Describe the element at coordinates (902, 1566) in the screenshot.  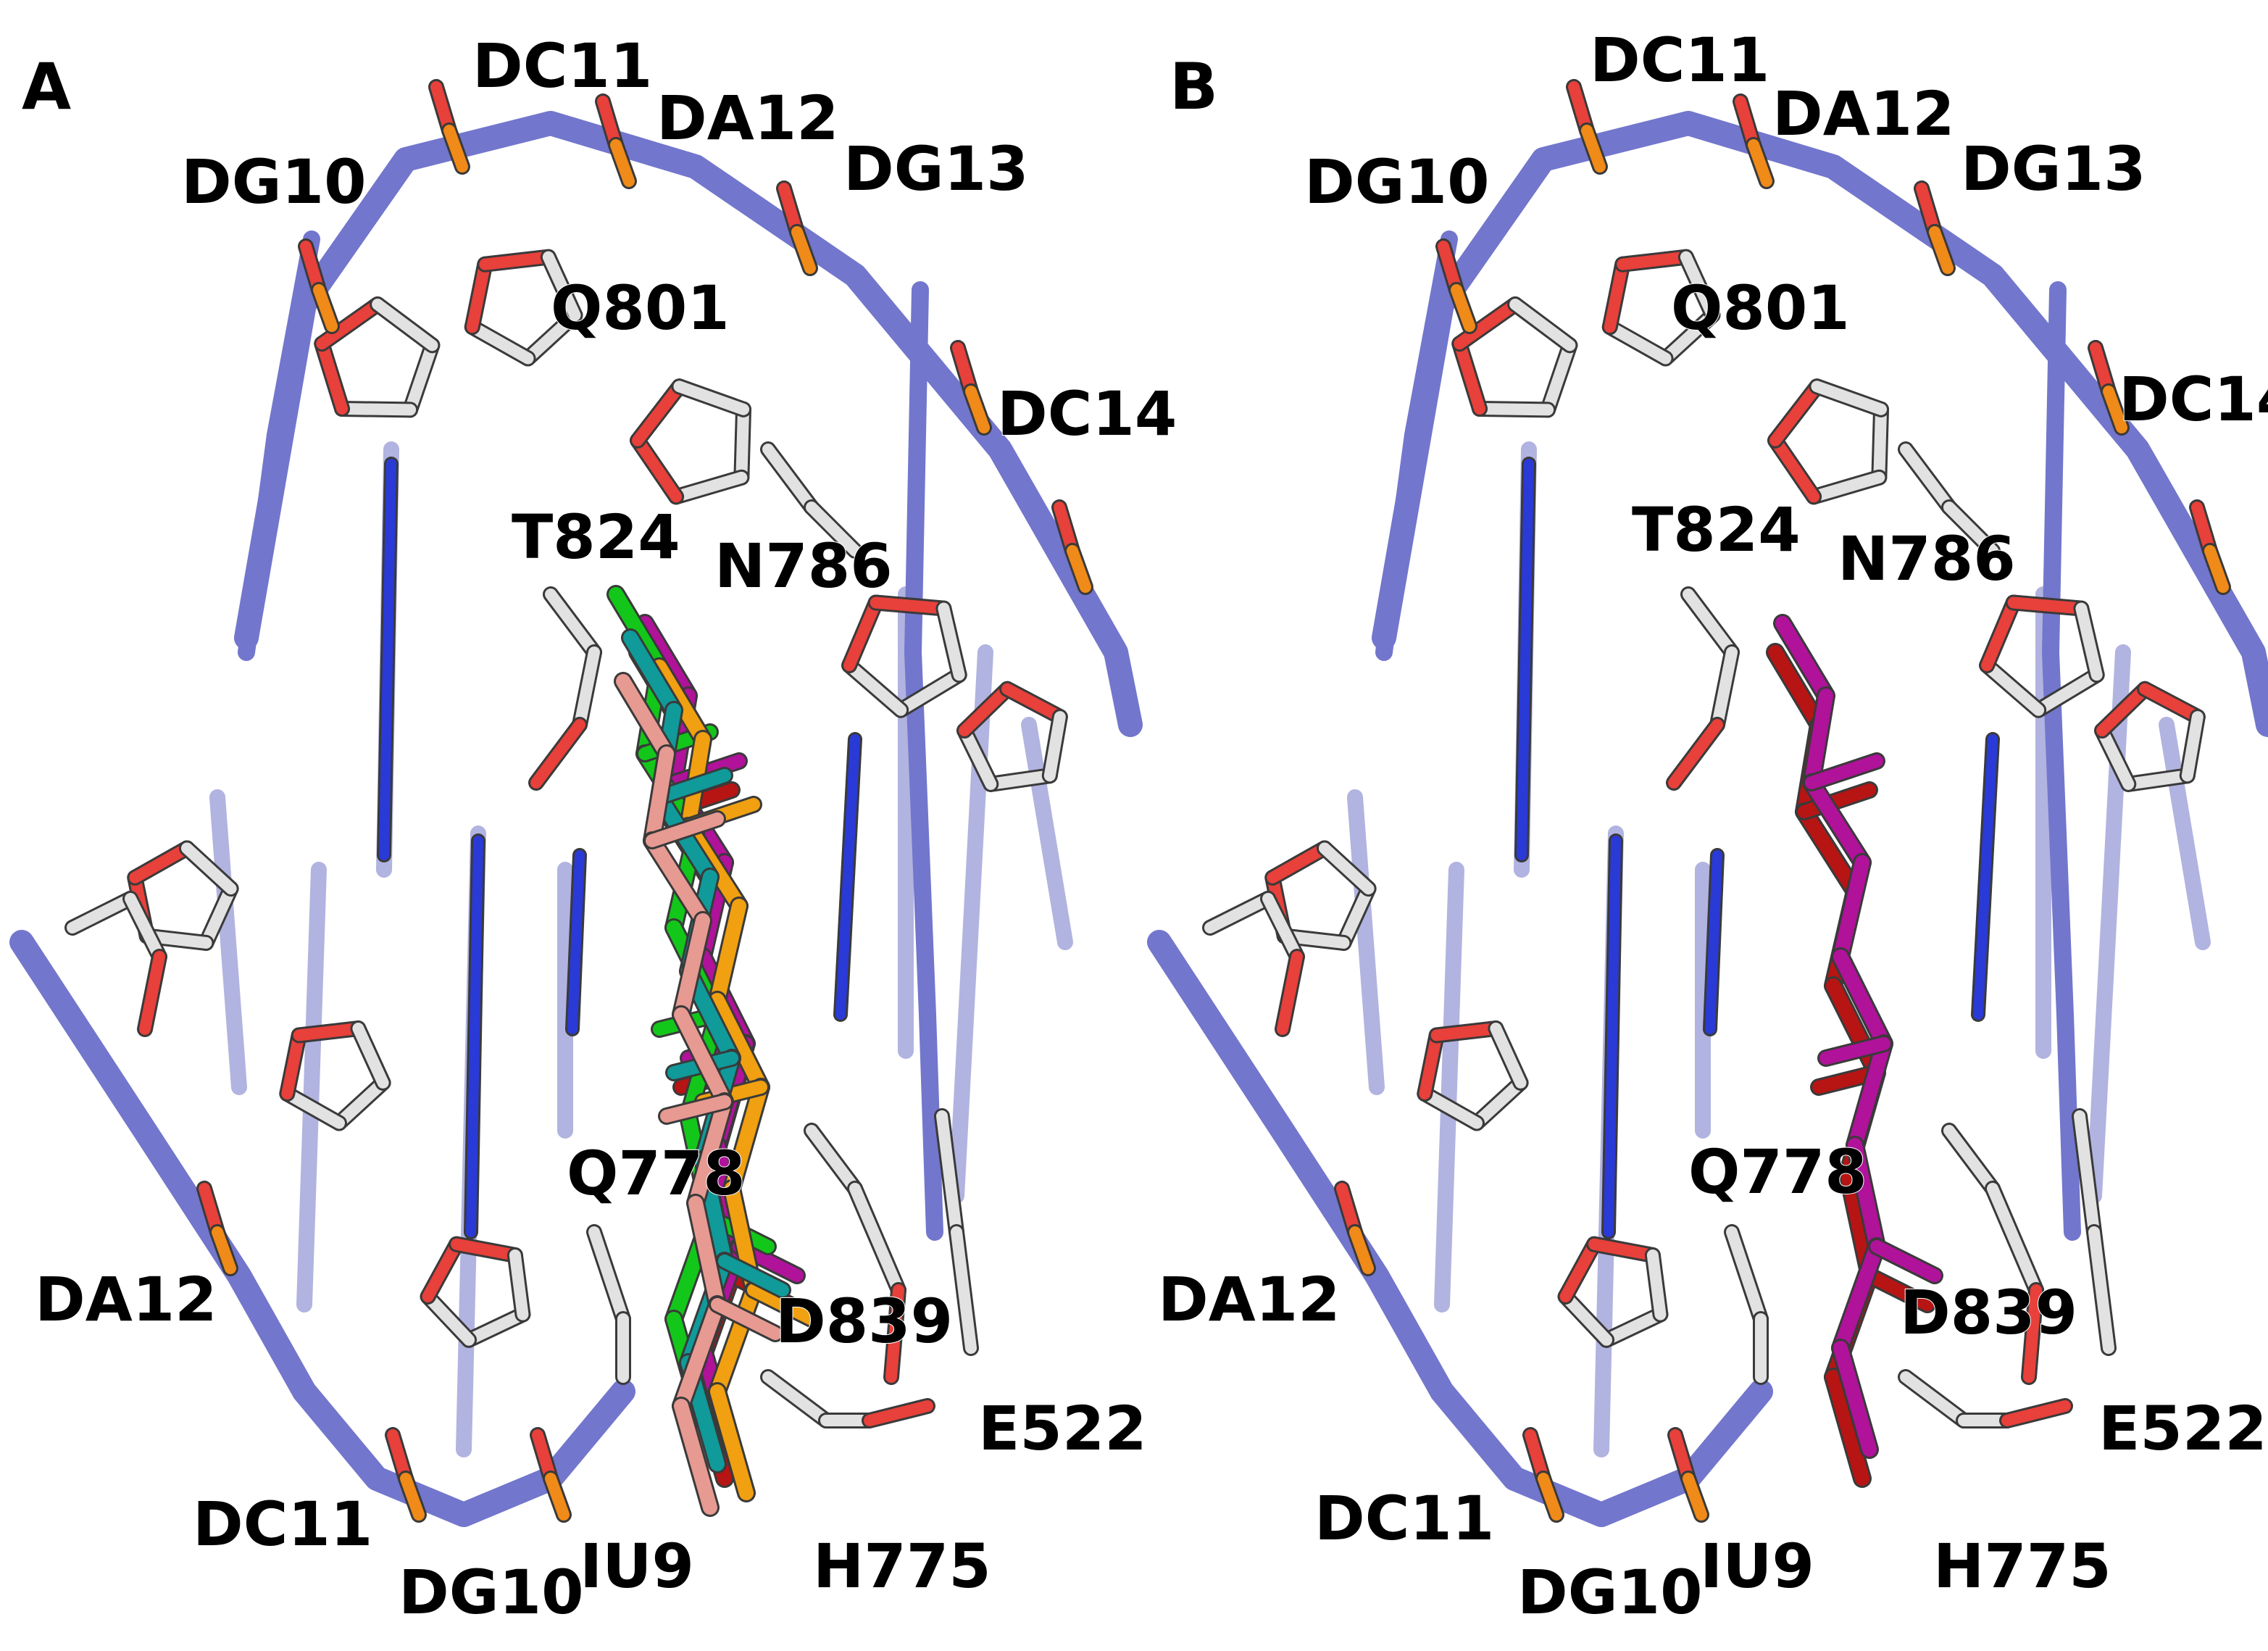
I see `label-h775: H775` at that location.